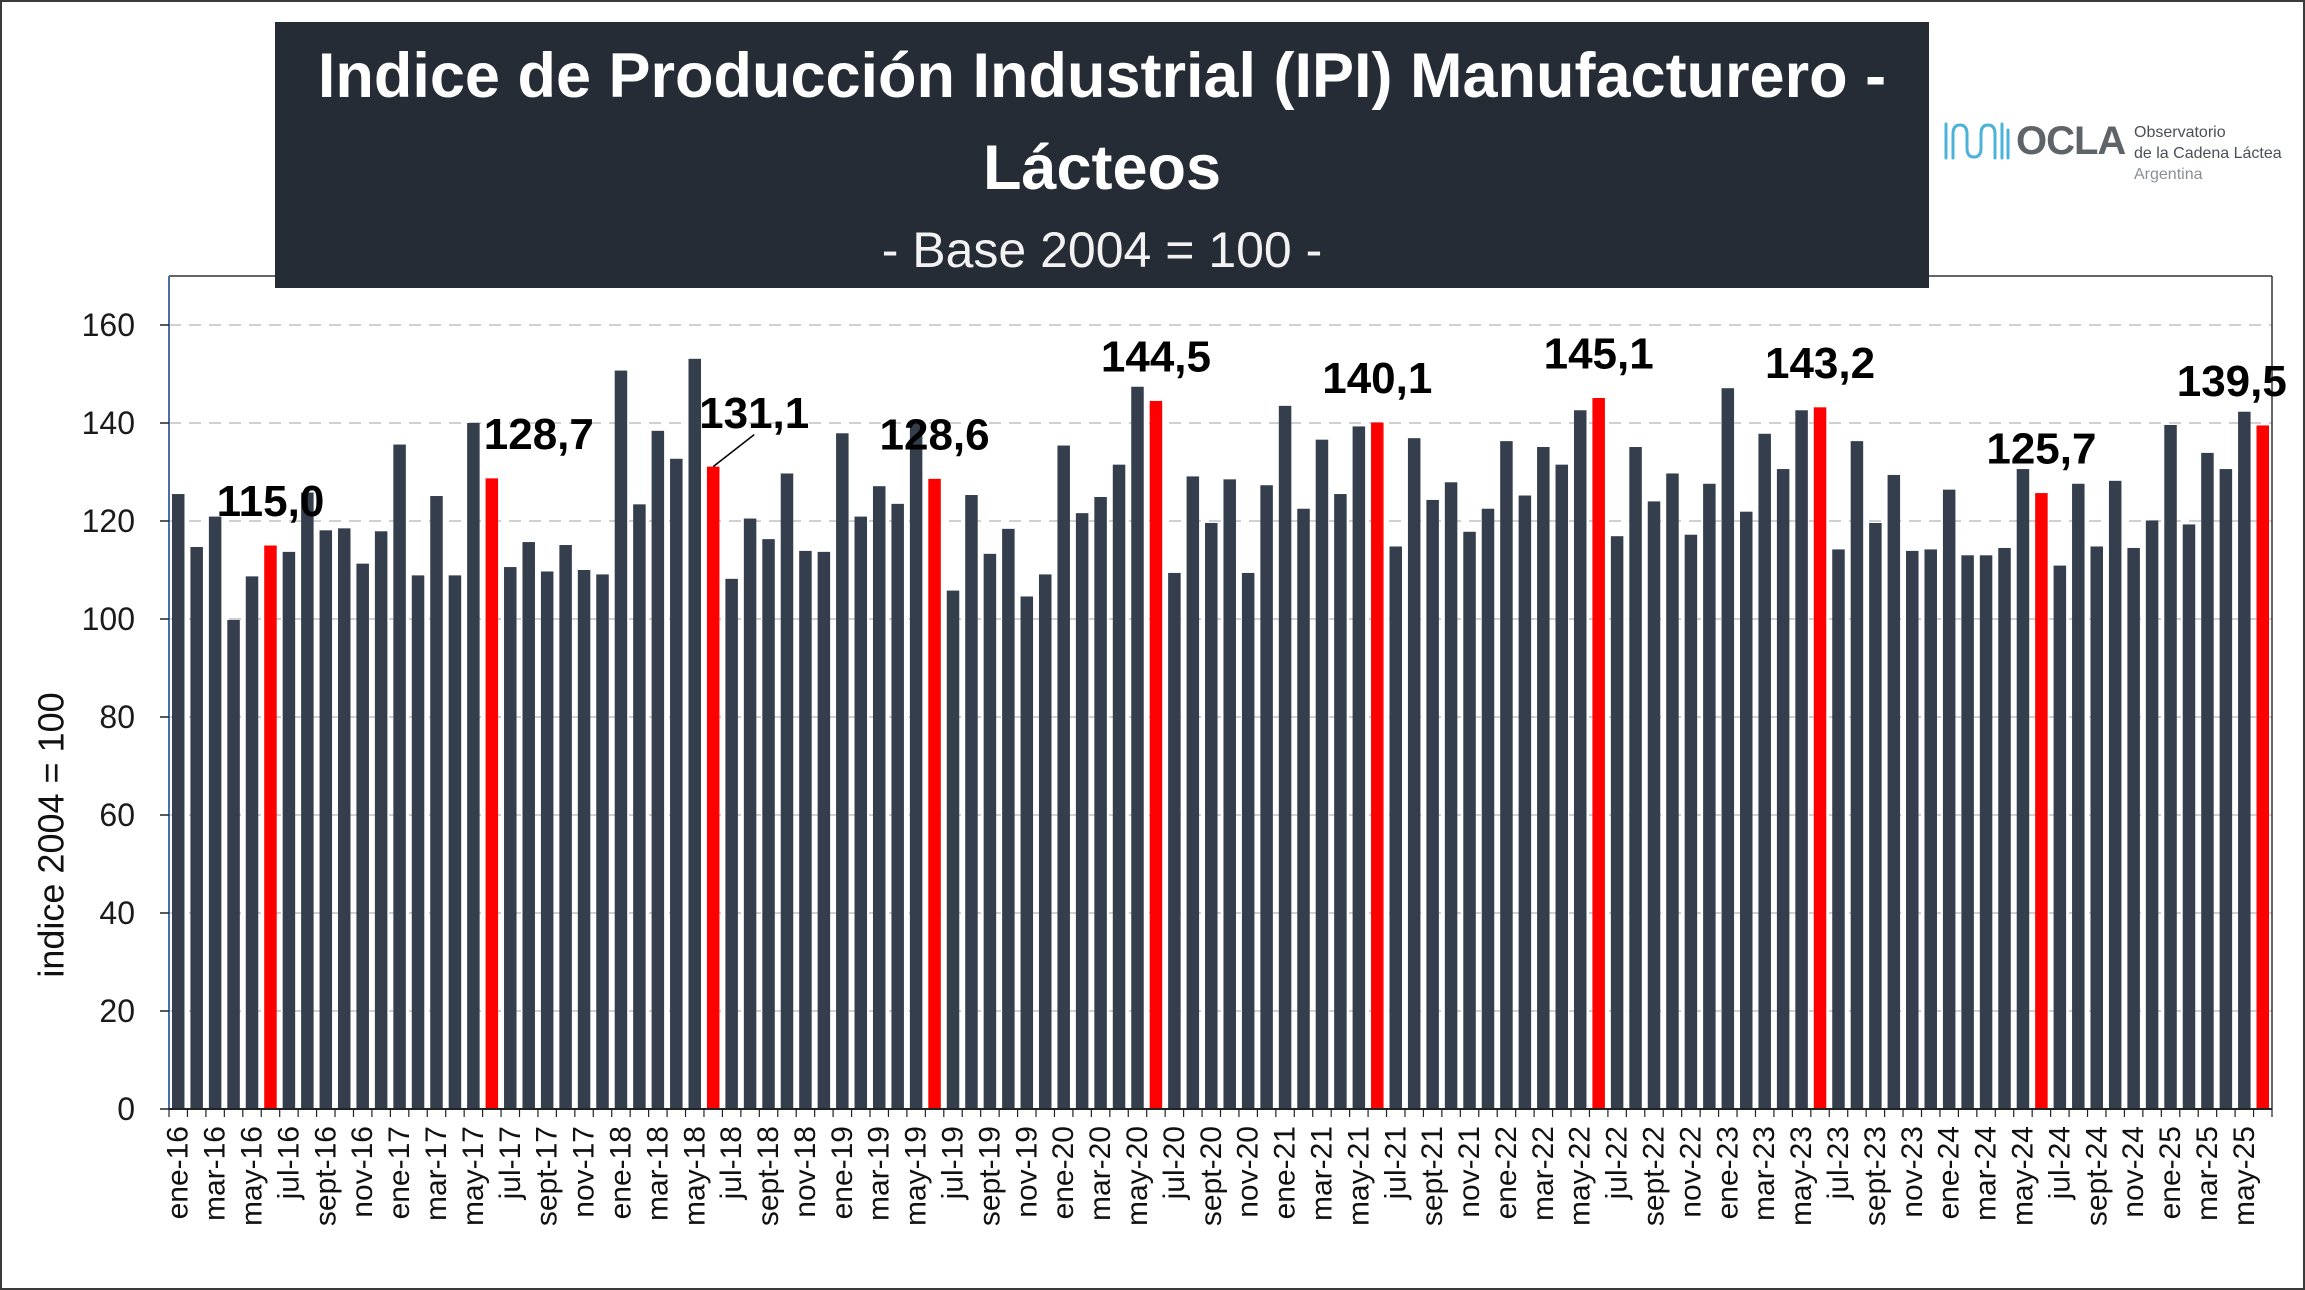  I want to click on x-tick-label: nov-17, so click(584, 1172).